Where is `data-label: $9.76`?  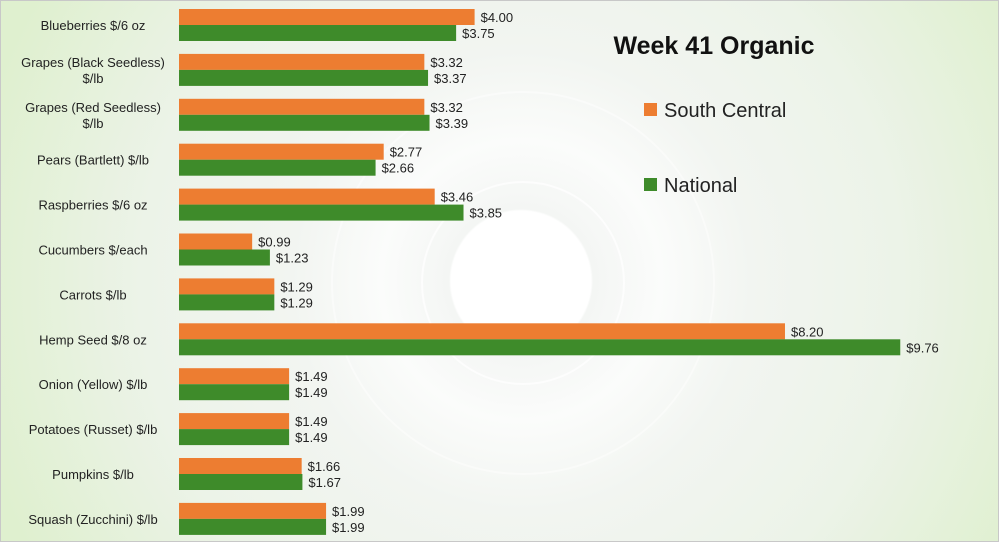
data-label: $9.76 is located at coordinates (922, 347).